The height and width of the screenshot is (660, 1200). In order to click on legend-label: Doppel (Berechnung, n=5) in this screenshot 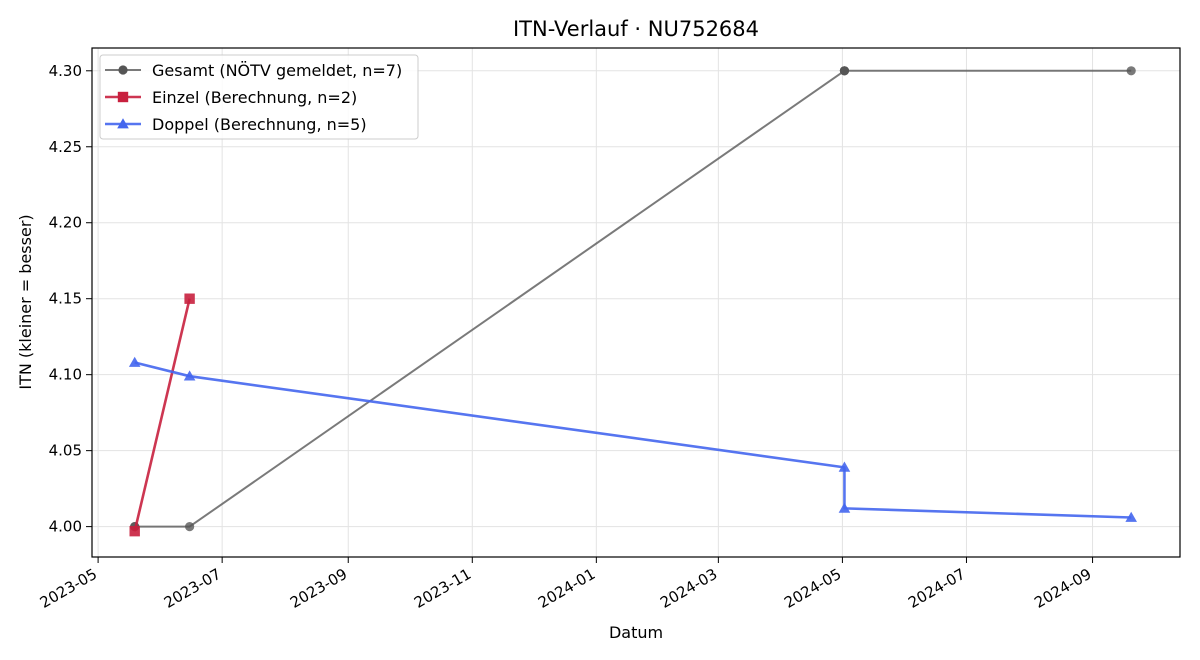, I will do `click(259, 124)`.